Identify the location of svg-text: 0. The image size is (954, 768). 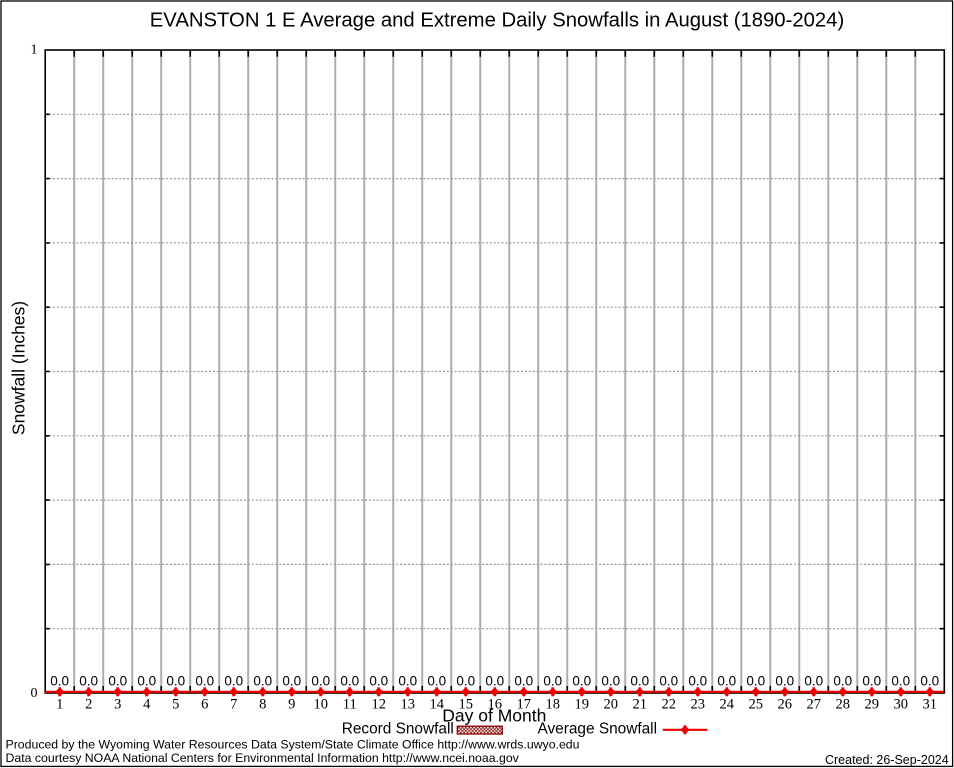
(34, 693).